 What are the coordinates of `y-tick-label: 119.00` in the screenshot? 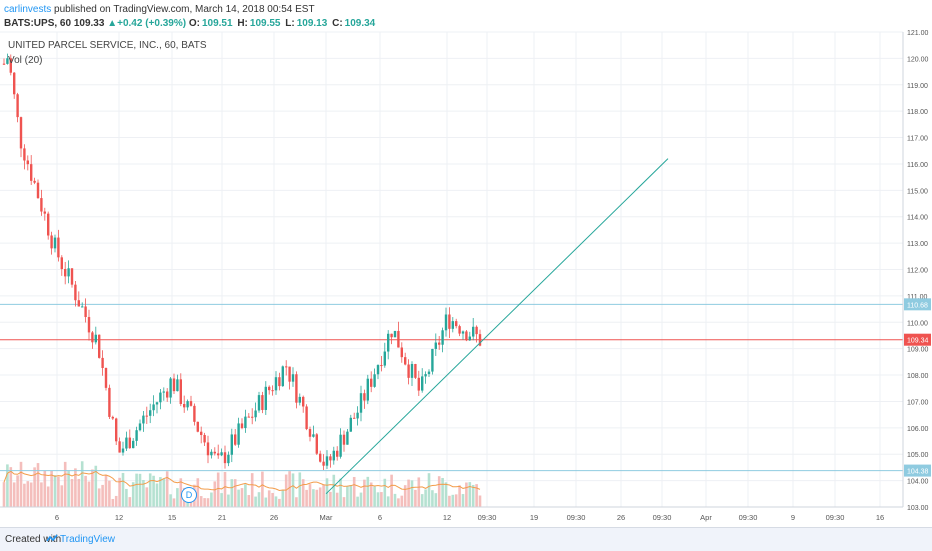 It's located at (917, 86).